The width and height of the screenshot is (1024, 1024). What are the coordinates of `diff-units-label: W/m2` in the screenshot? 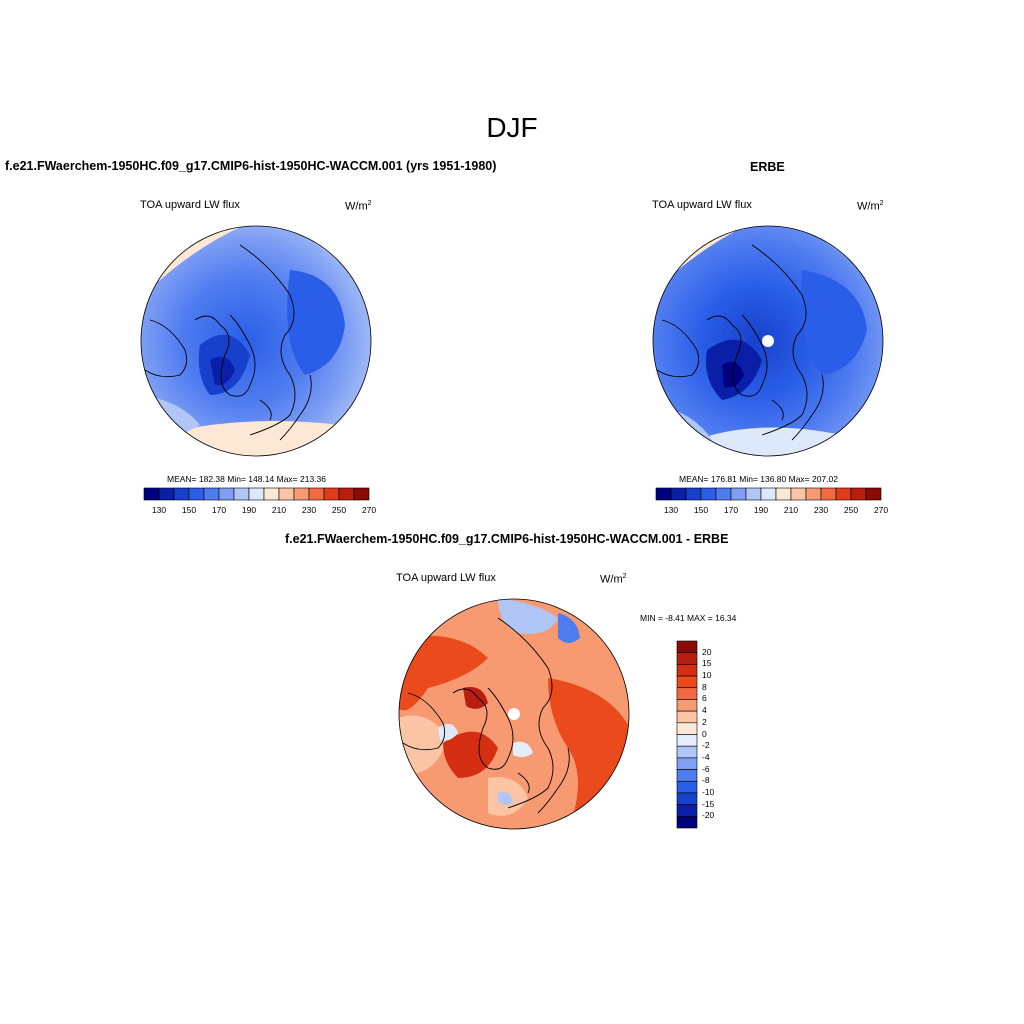 It's located at (613, 579).